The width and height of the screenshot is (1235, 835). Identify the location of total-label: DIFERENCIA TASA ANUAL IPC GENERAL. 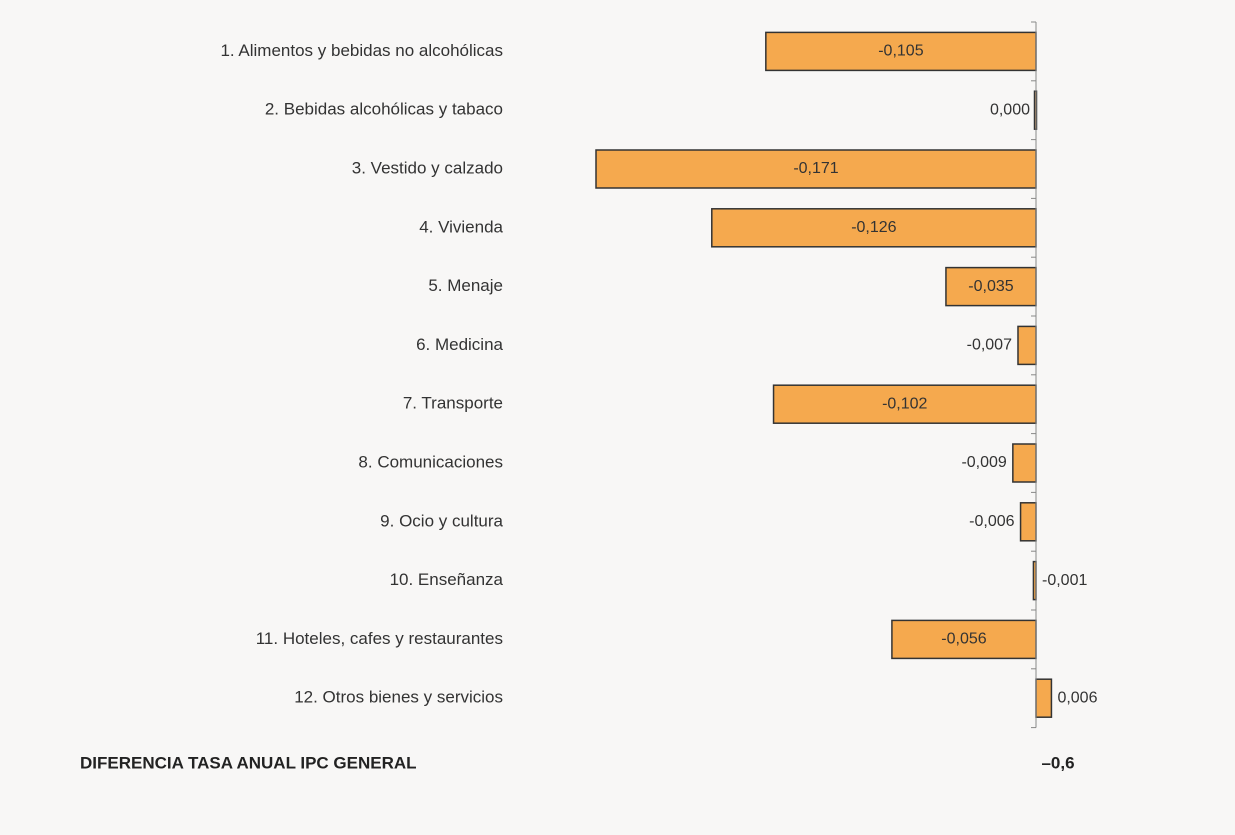
(248, 762).